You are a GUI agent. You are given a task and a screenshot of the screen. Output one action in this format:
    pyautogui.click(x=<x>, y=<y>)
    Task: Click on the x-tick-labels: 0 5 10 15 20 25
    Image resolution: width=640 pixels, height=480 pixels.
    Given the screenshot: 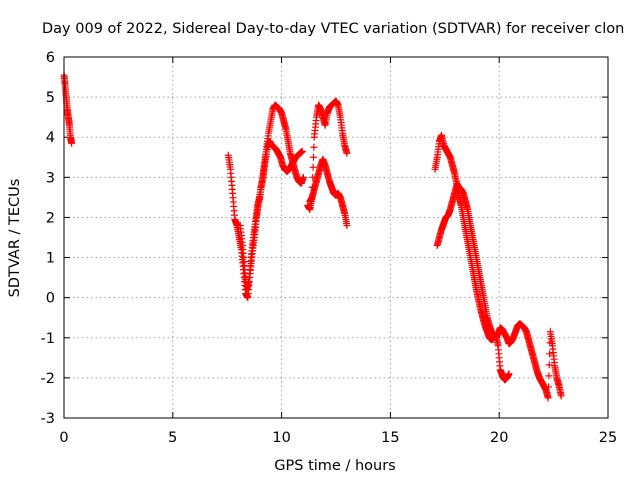 What is the action you would take?
    pyautogui.click(x=338, y=438)
    